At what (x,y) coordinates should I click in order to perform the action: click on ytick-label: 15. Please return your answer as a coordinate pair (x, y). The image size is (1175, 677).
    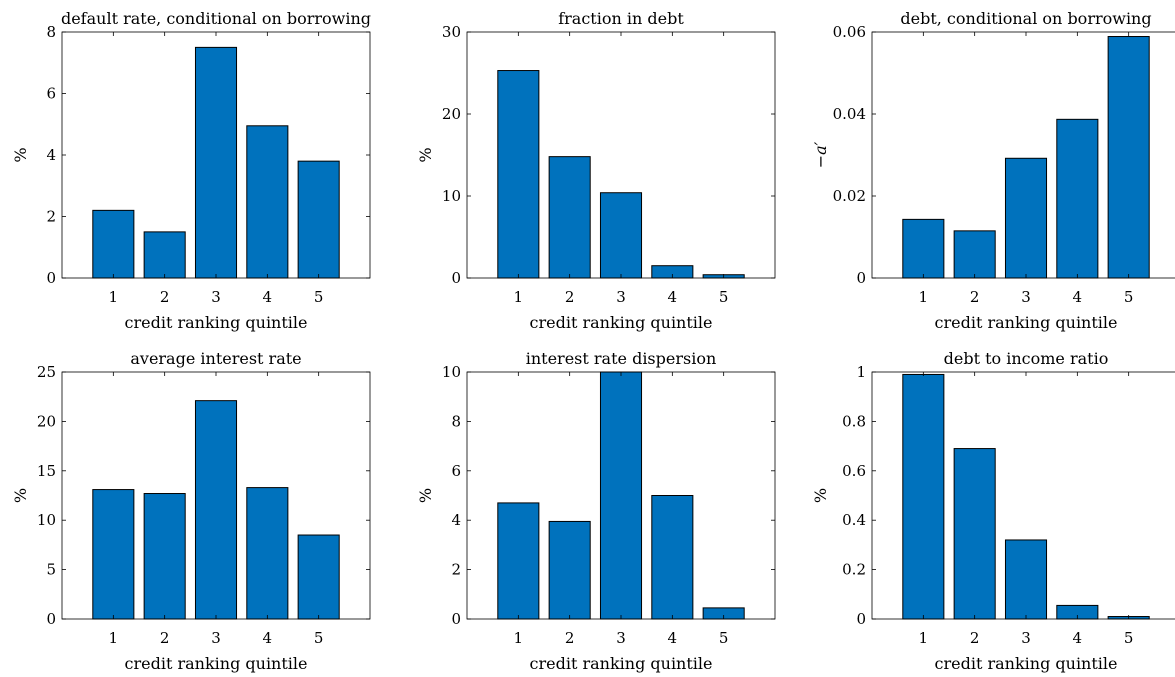
    Looking at the image, I should click on (46, 471).